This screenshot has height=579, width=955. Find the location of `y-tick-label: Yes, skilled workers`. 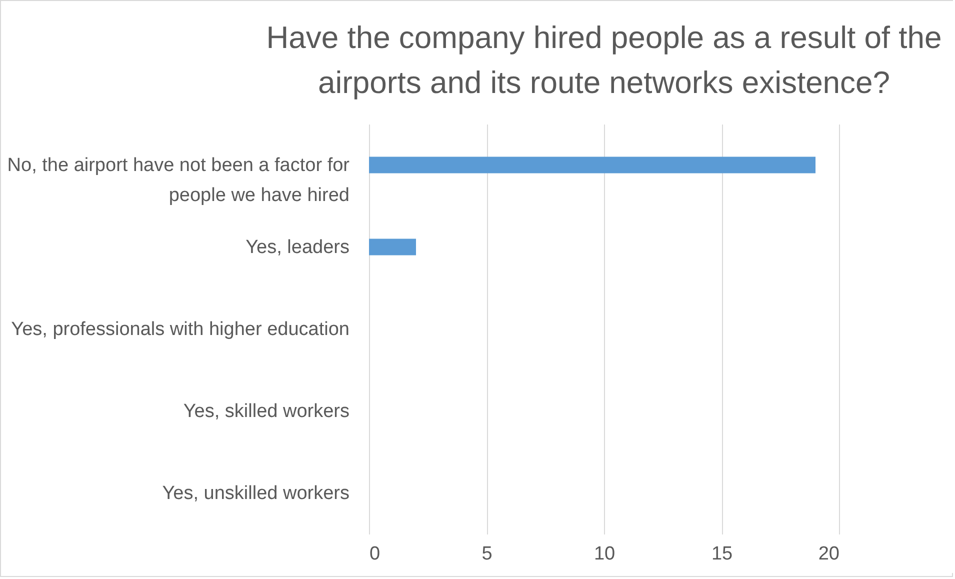

y-tick-label: Yes, skilled workers is located at coordinates (266, 411).